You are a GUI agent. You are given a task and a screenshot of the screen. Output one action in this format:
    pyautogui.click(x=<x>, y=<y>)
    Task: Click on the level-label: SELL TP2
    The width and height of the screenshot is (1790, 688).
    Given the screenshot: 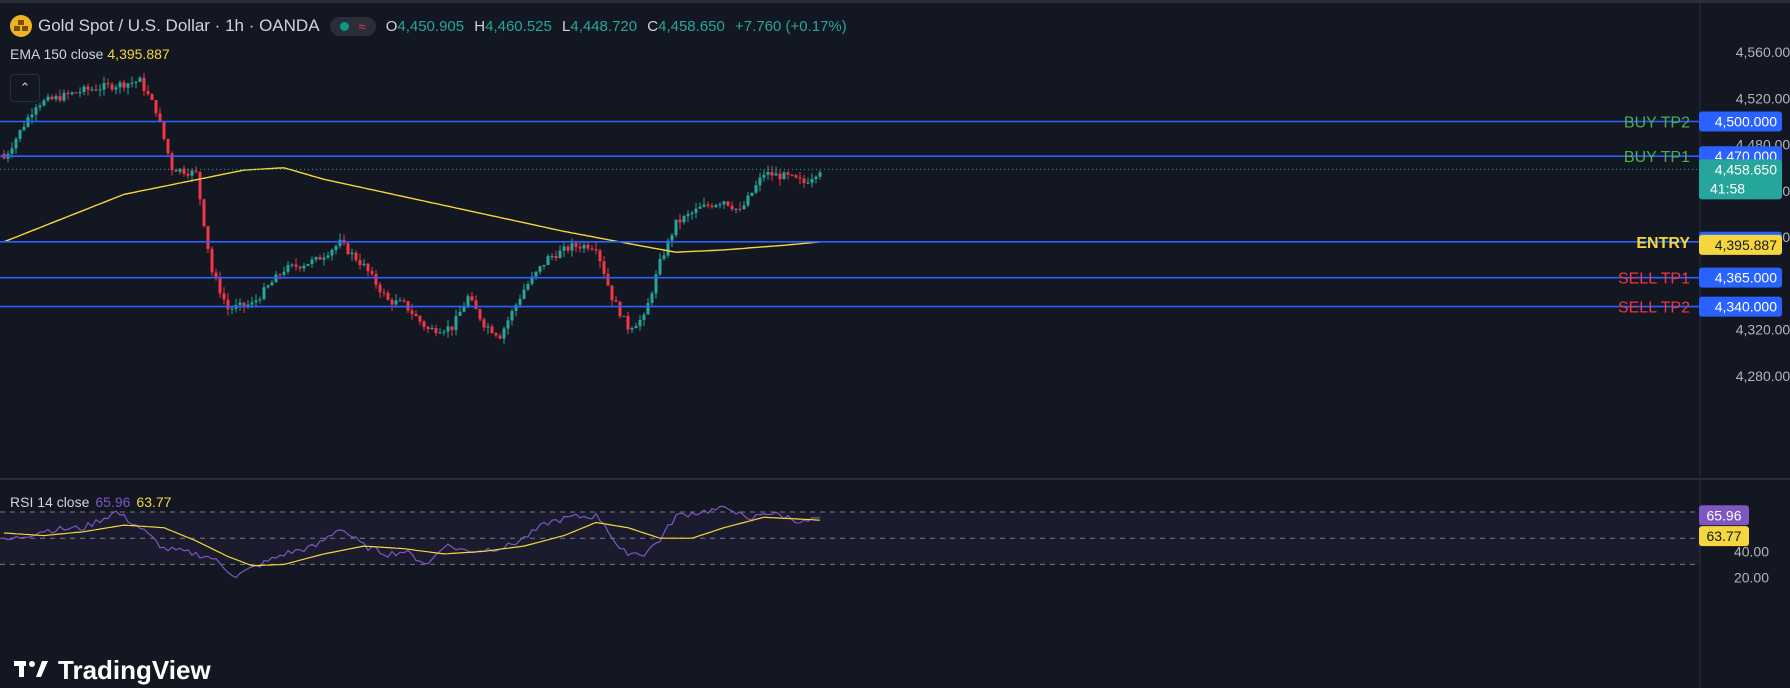 What is the action you would take?
    pyautogui.click(x=1654, y=308)
    